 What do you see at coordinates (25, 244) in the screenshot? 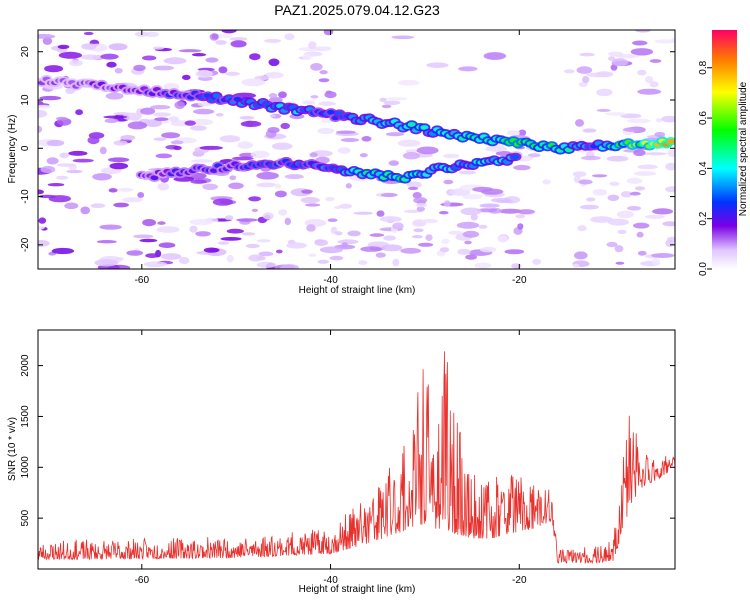
I see `heatmap-y-tick-label: -20` at bounding box center [25, 244].